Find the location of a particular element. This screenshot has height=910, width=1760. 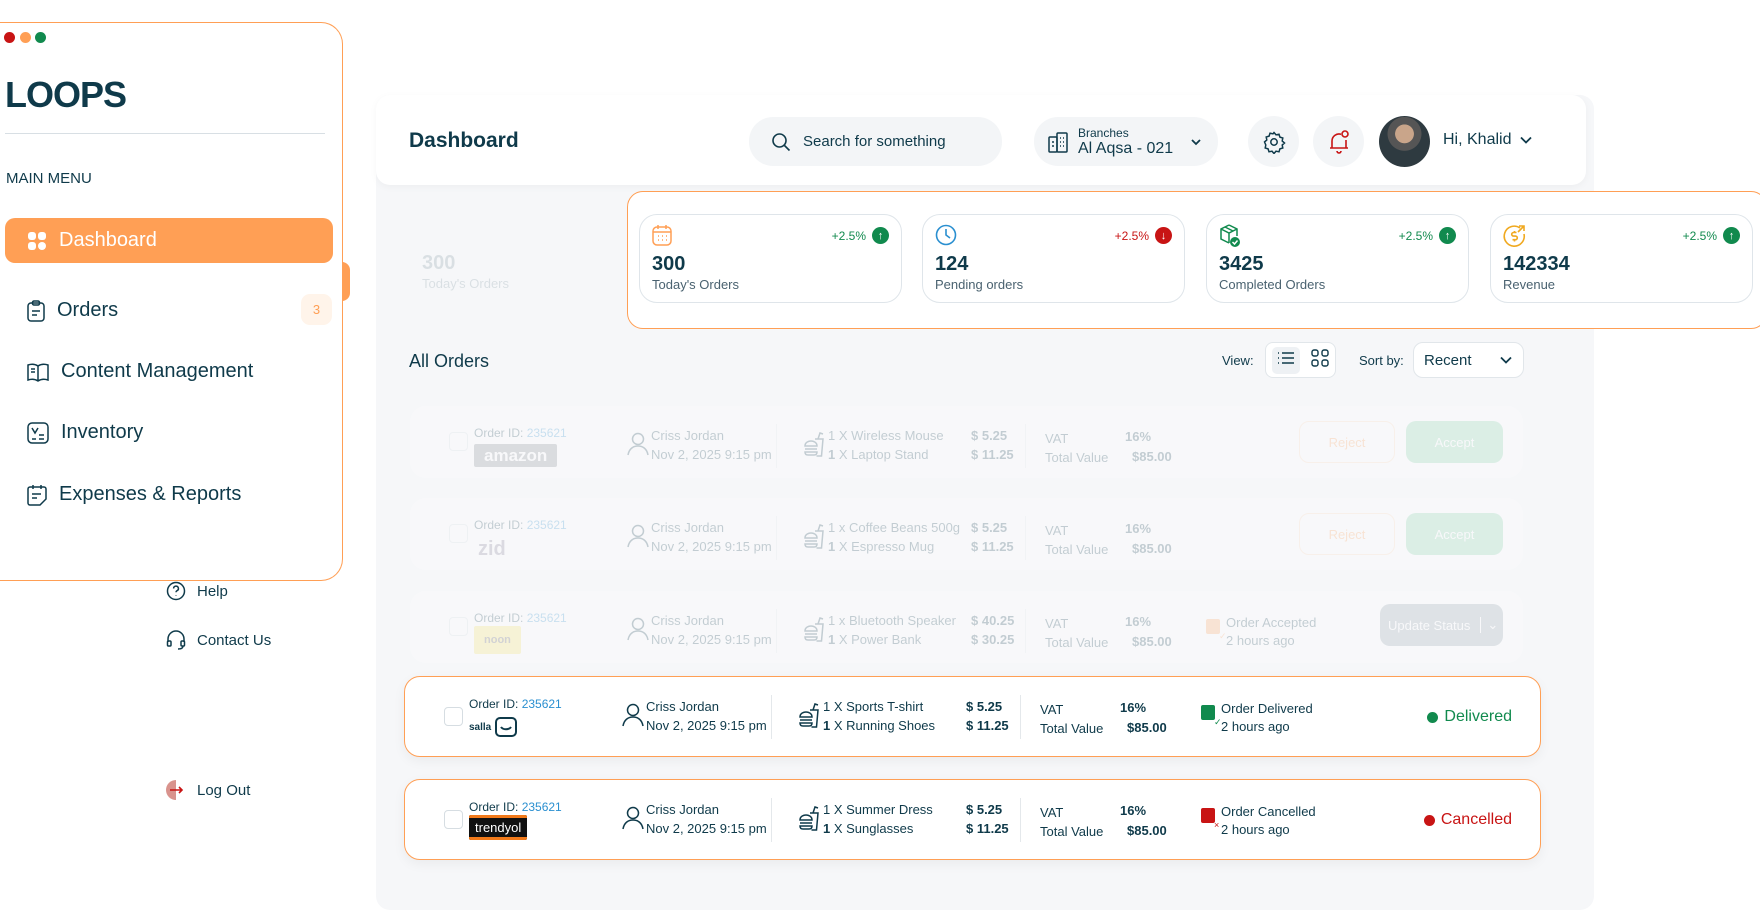

trendyol-logo: trendyol is located at coordinates (498, 827).